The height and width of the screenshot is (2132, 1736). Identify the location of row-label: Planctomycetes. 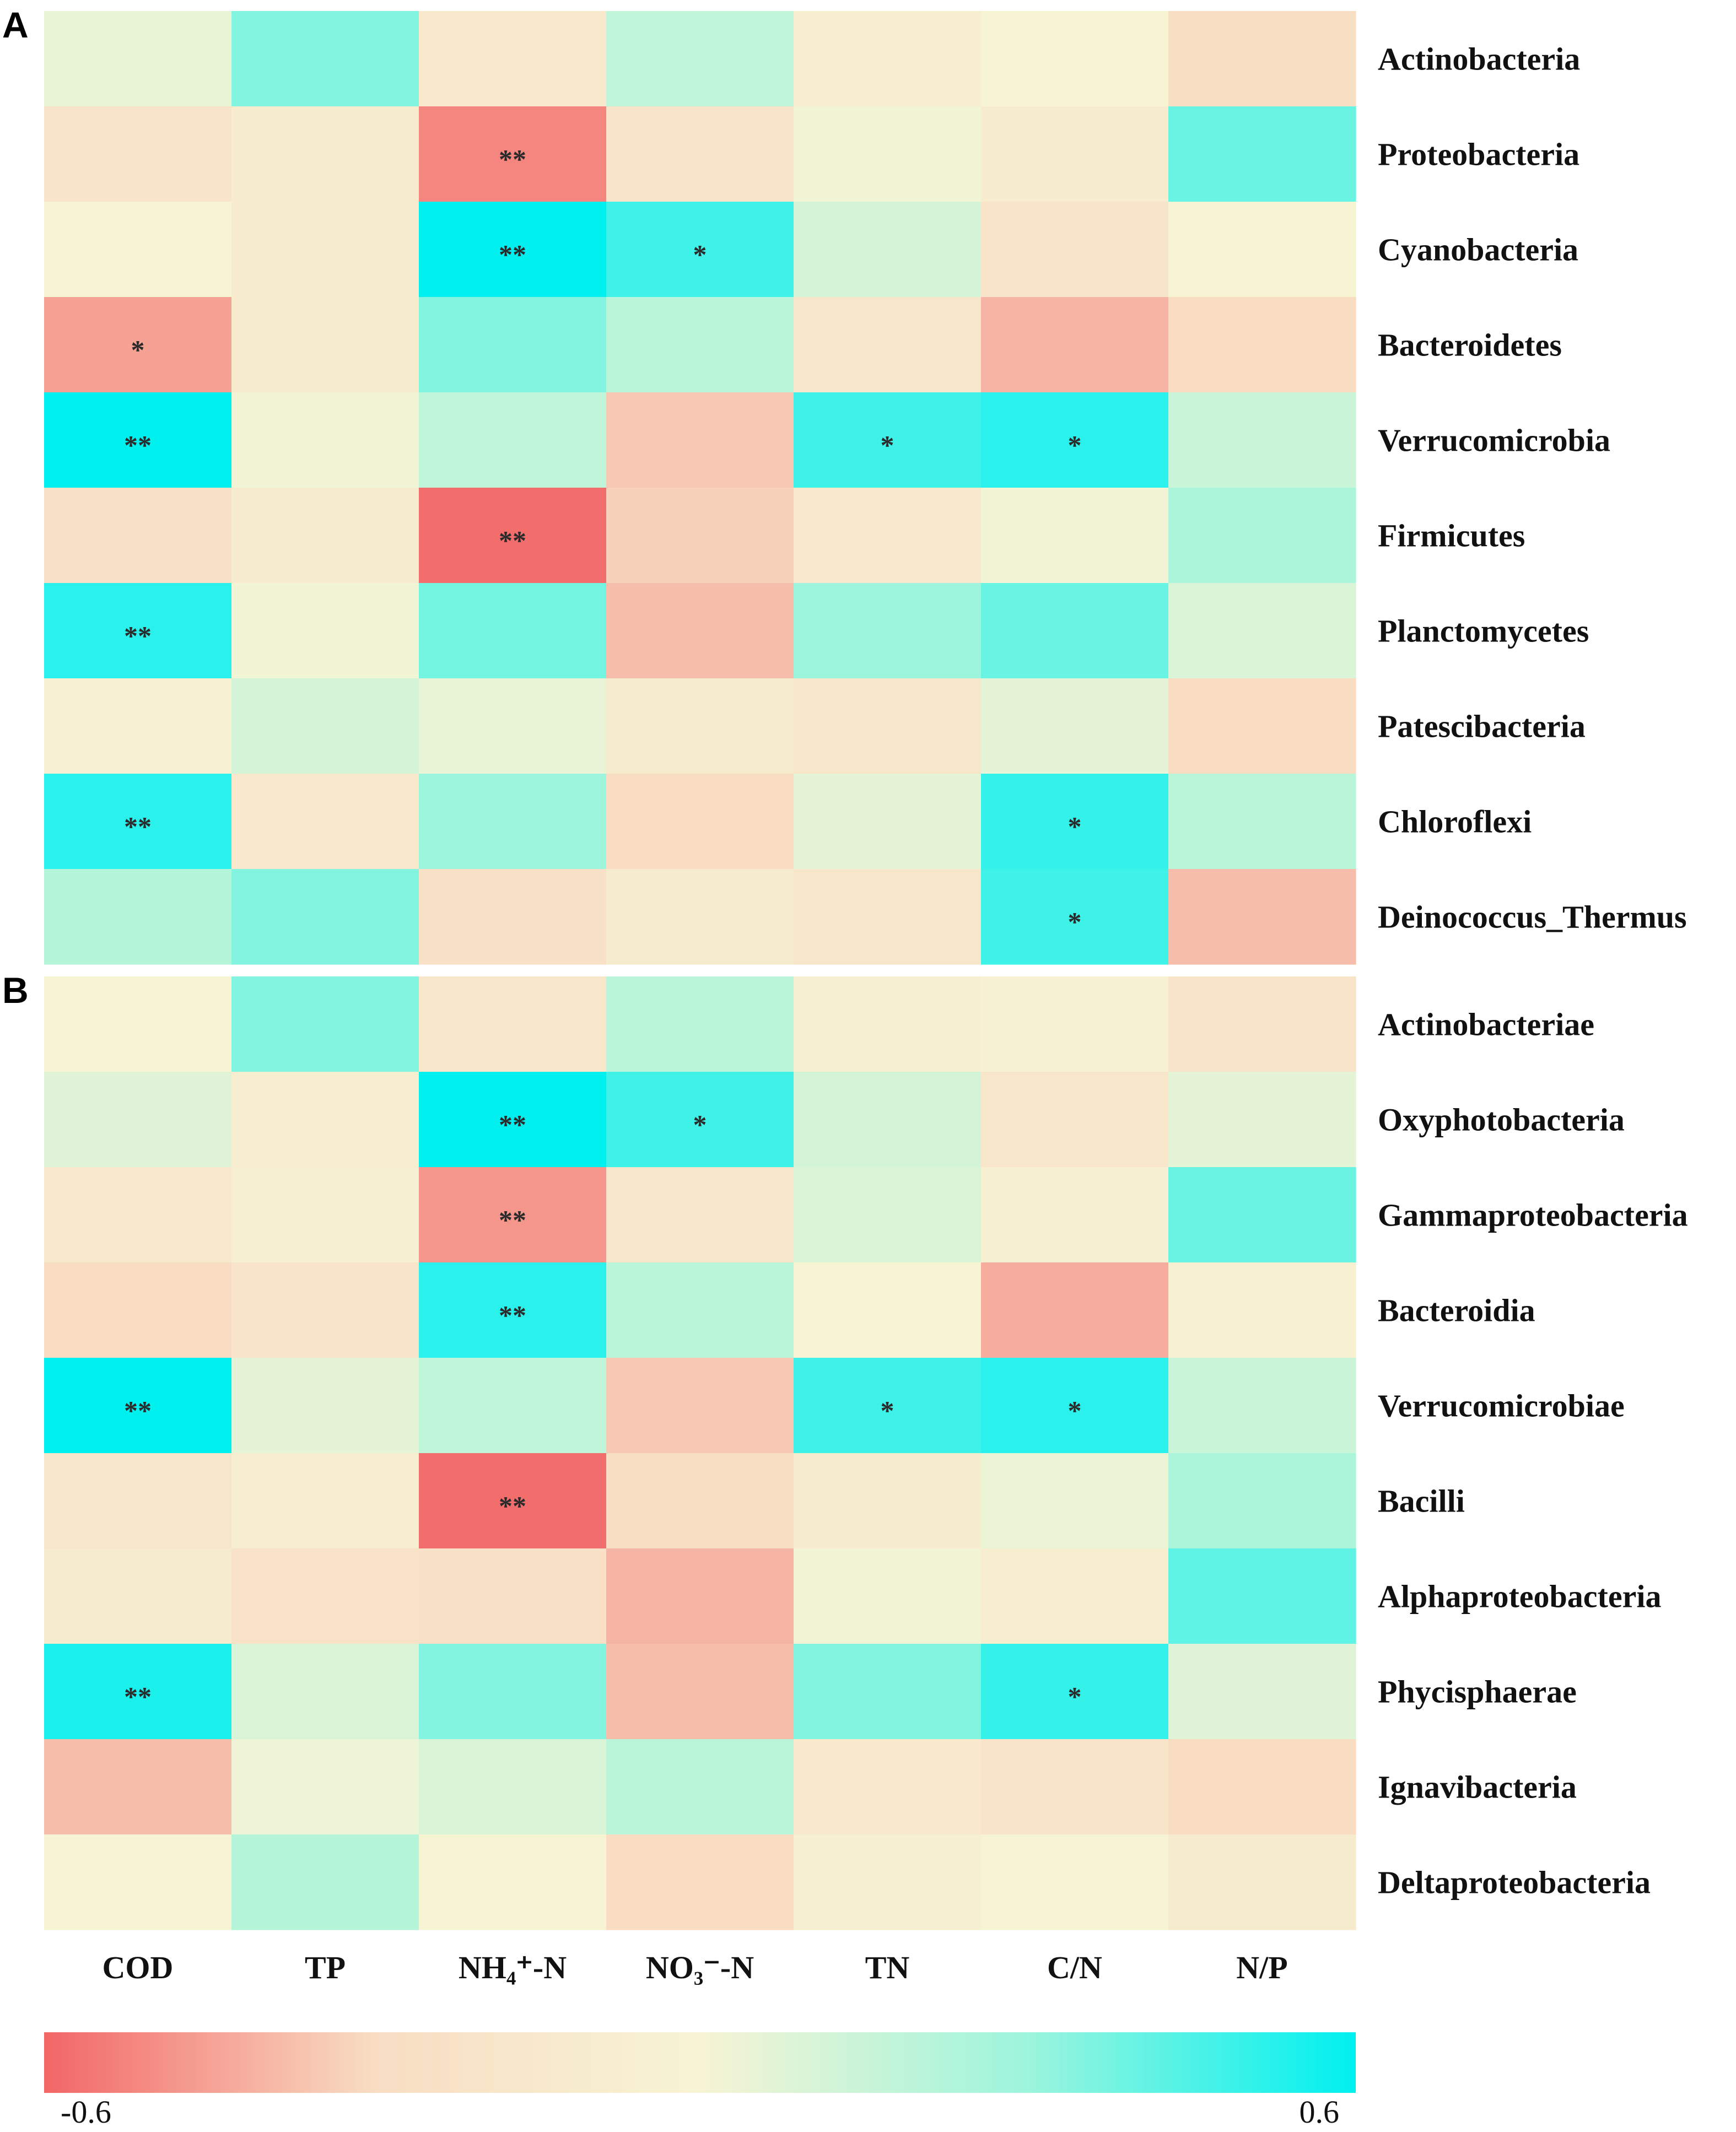
(1483, 631).